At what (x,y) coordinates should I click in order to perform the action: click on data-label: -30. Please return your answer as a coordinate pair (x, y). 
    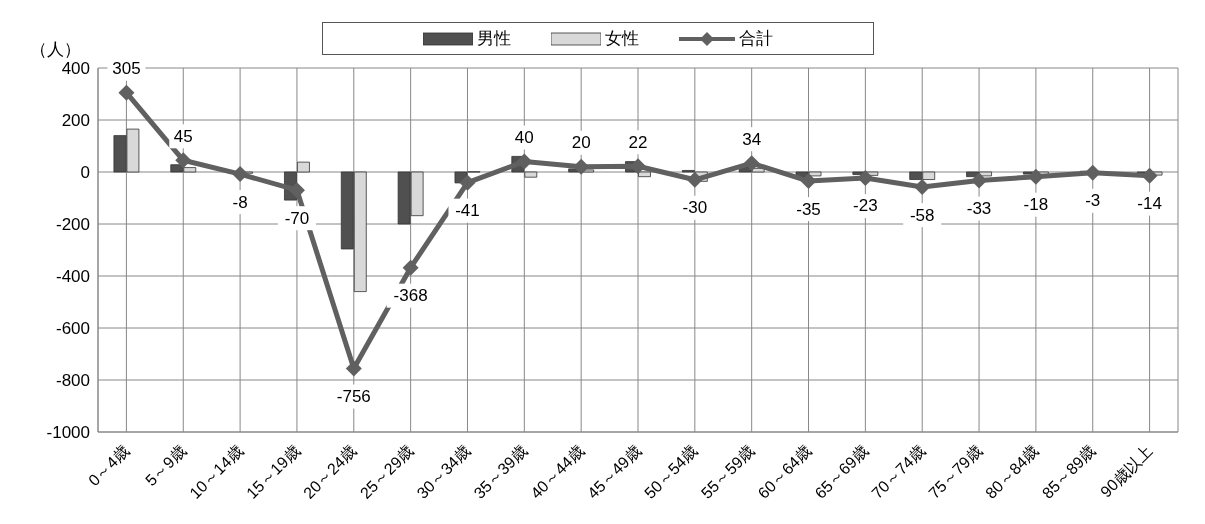
    Looking at the image, I should click on (695, 208).